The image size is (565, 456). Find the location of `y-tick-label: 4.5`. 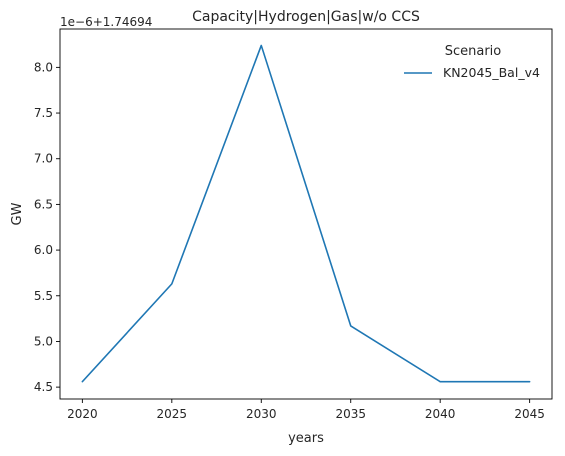

y-tick-label: 4.5 is located at coordinates (43, 387).